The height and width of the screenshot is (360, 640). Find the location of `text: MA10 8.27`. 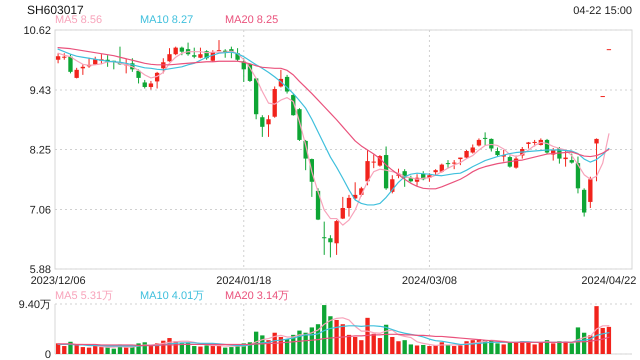

text: MA10 8.27 is located at coordinates (167, 20).